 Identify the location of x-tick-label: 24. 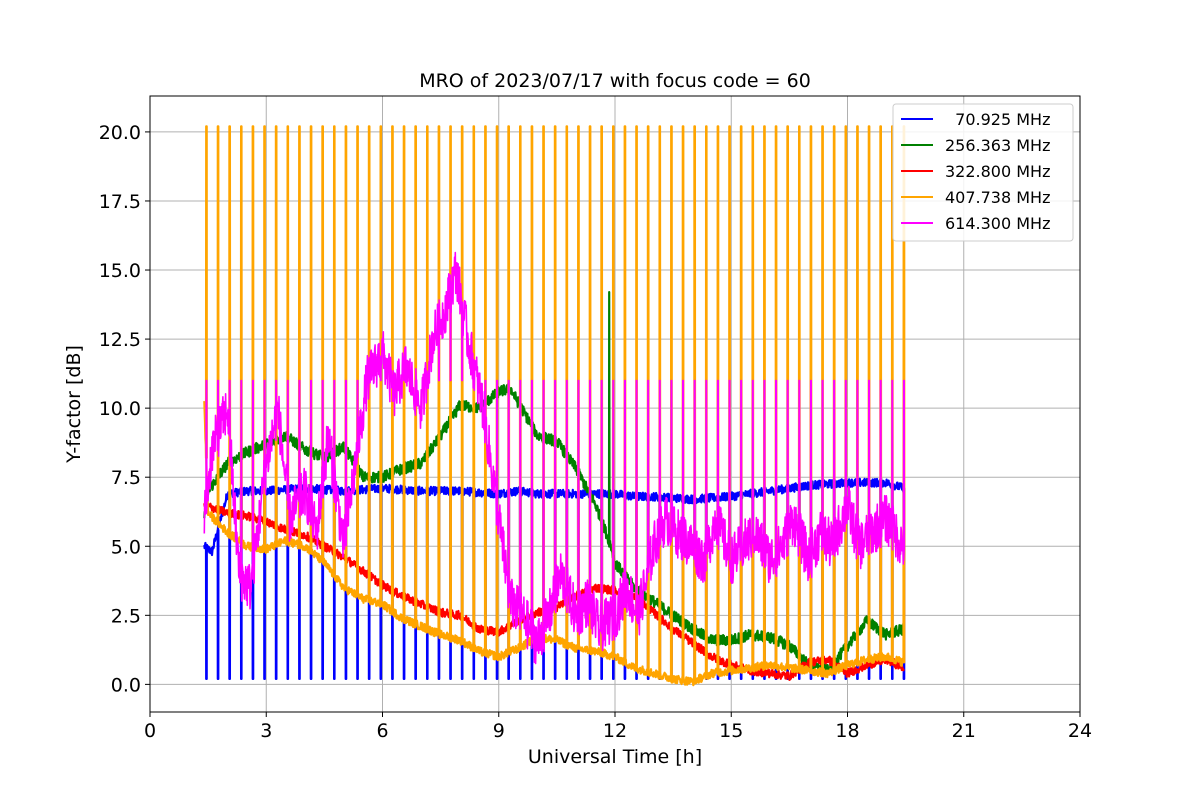
(1080, 731).